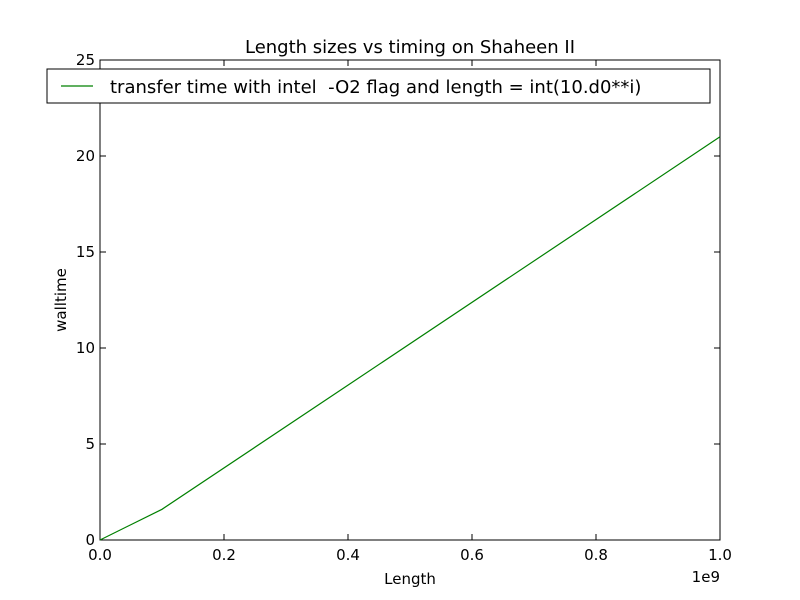 This screenshot has height=600, width=800. What do you see at coordinates (348, 555) in the screenshot?
I see `x-tick-label: 0.4` at bounding box center [348, 555].